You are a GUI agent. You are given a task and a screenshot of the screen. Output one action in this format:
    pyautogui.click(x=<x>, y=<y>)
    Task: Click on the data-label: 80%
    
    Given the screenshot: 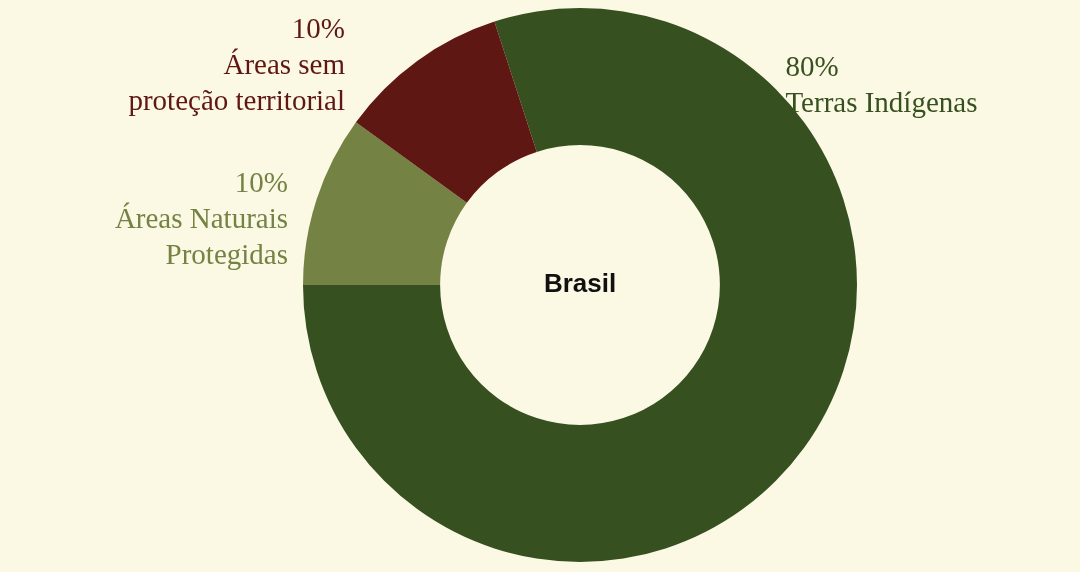 What is the action you would take?
    pyautogui.click(x=812, y=66)
    